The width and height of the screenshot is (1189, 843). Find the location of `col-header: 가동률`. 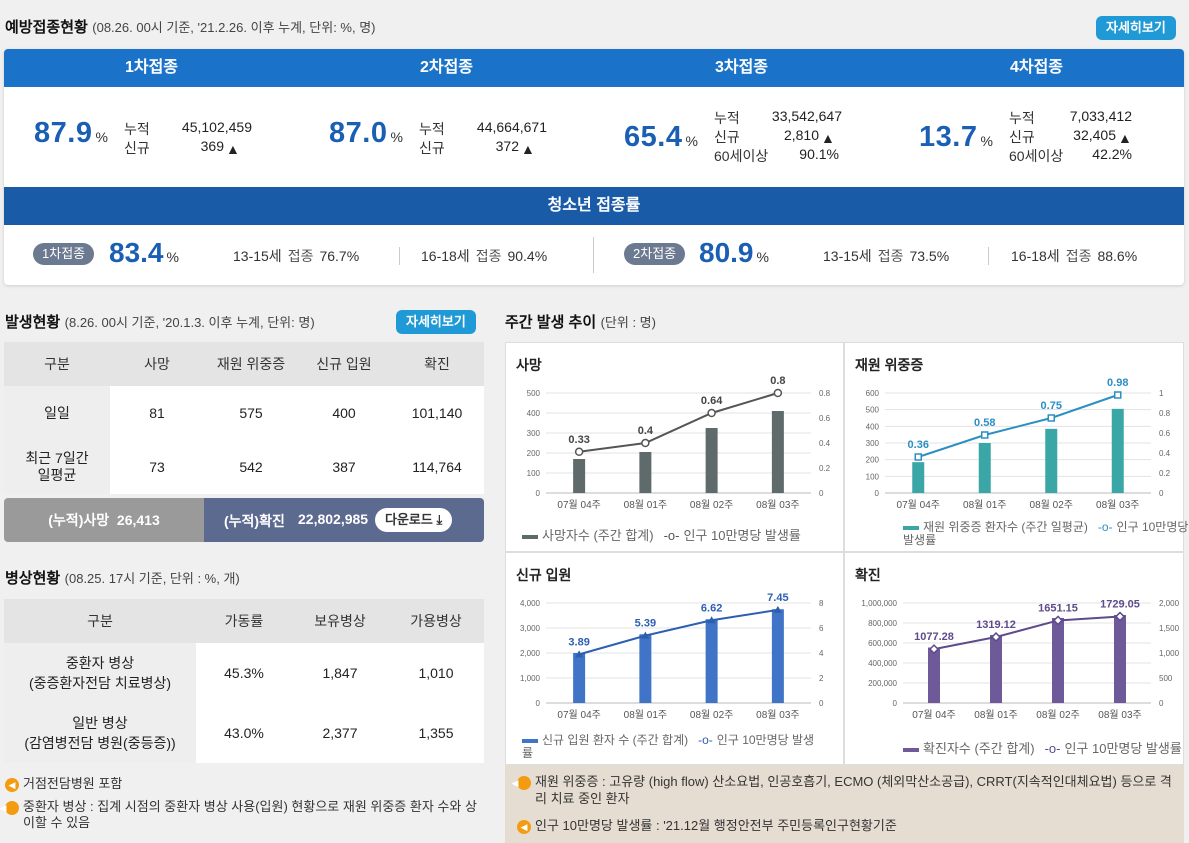

col-header: 가동률 is located at coordinates (244, 621).